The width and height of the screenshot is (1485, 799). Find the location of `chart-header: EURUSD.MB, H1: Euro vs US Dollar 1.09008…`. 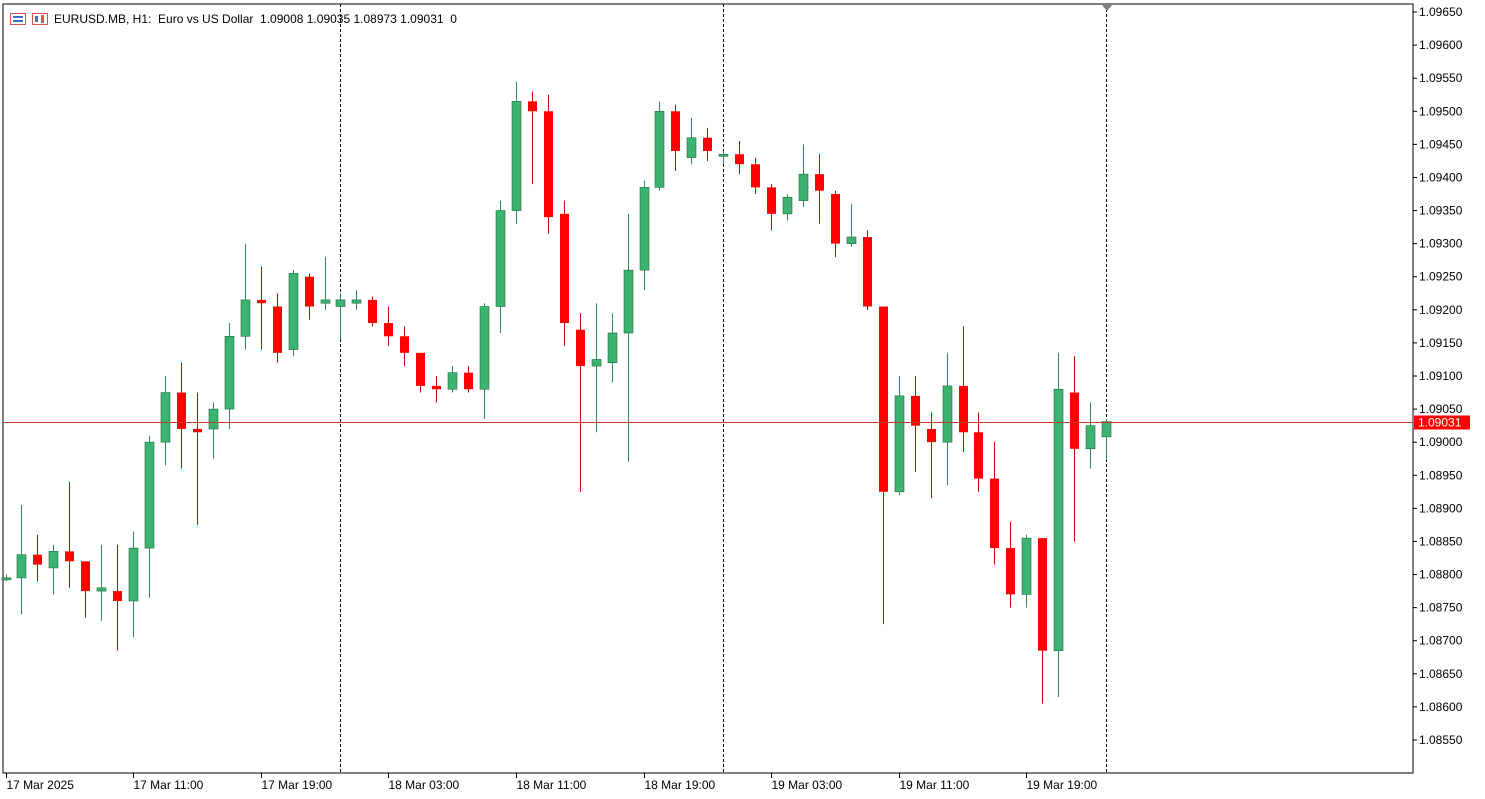

chart-header: EURUSD.MB, H1: Euro vs US Dollar 1.09008… is located at coordinates (233, 19).